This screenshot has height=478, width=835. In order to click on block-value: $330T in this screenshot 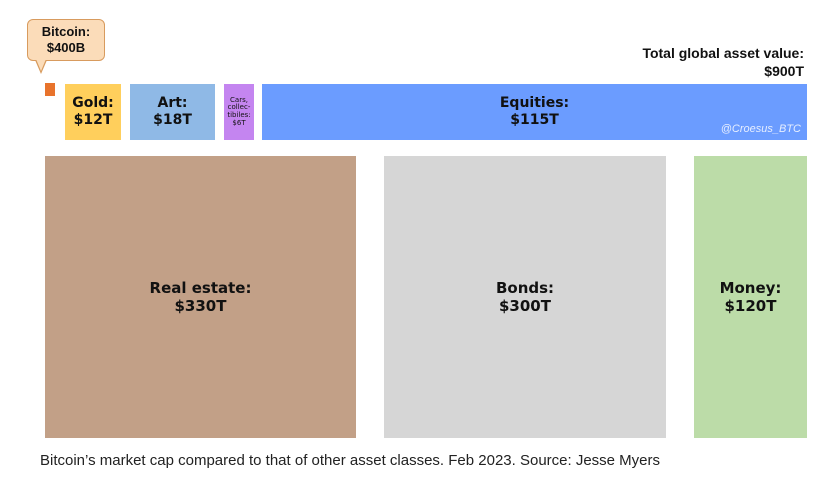, I will do `click(200, 306)`.